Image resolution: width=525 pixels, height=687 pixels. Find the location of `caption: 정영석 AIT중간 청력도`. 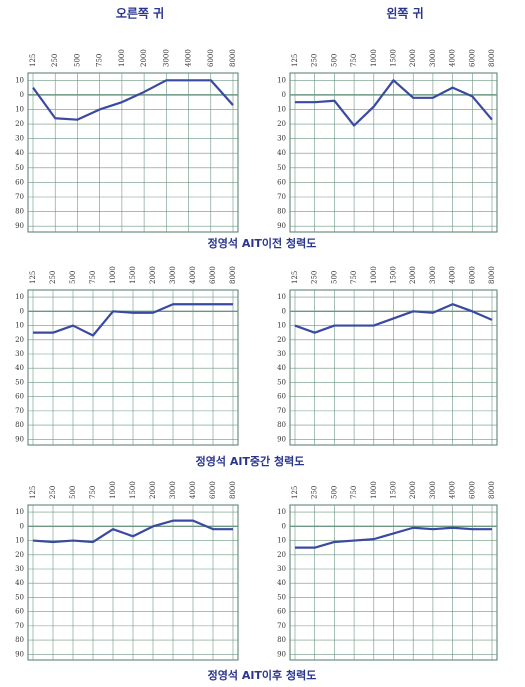

caption: 정영석 AIT중간 청력도 is located at coordinates (250, 461).